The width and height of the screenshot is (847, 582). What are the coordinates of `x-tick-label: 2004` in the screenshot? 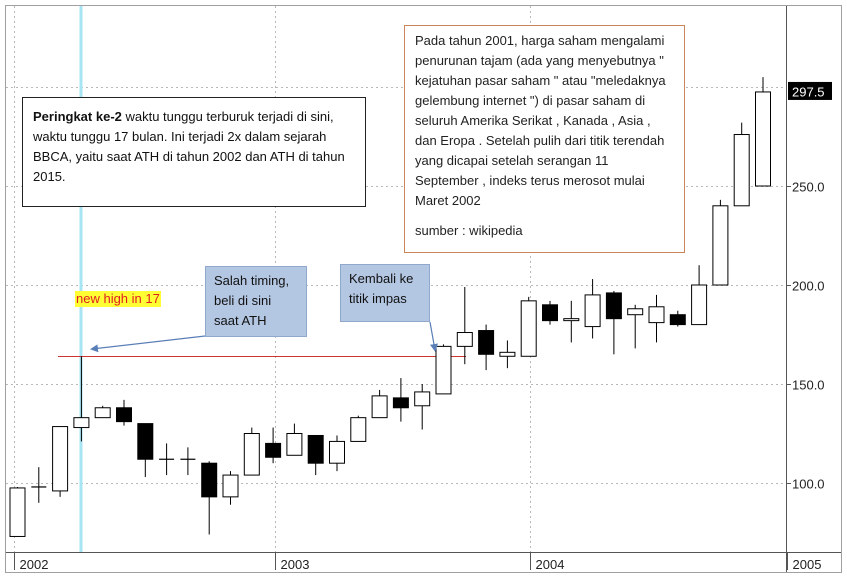 It's located at (550, 564).